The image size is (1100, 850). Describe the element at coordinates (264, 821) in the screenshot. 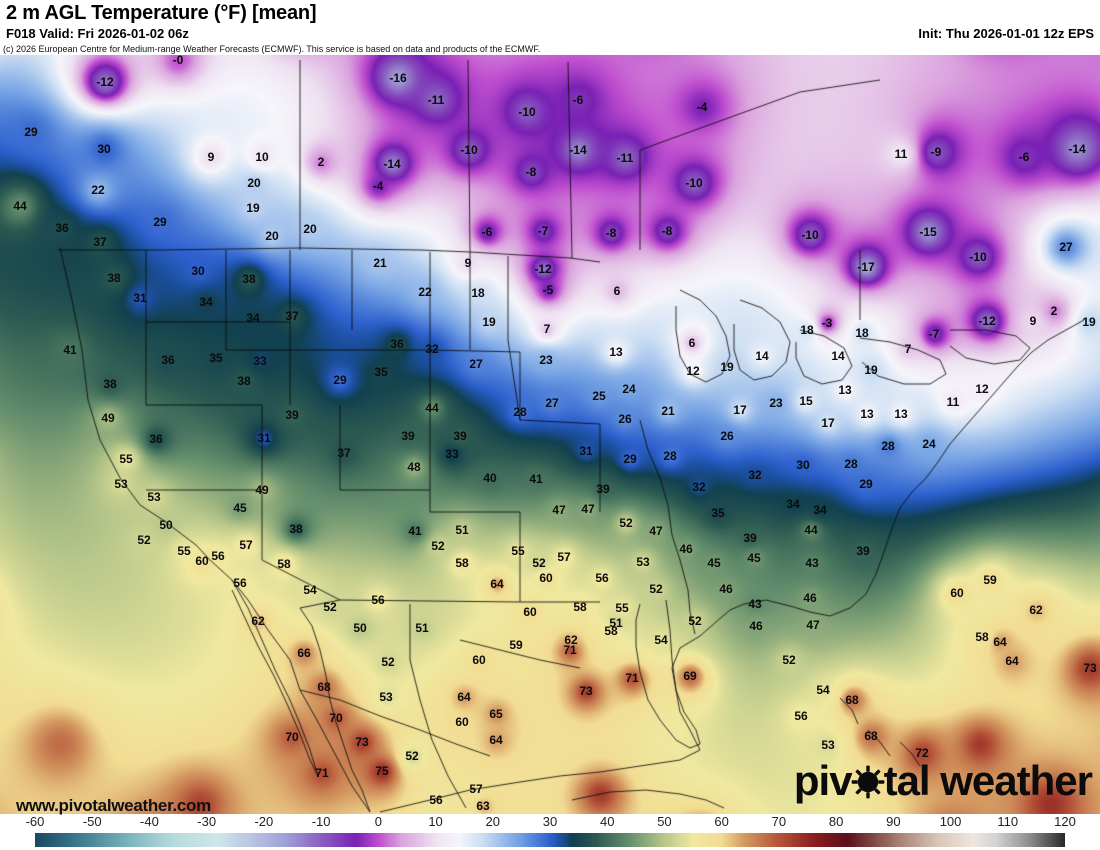

I see `colorbar-tick: -20` at that location.